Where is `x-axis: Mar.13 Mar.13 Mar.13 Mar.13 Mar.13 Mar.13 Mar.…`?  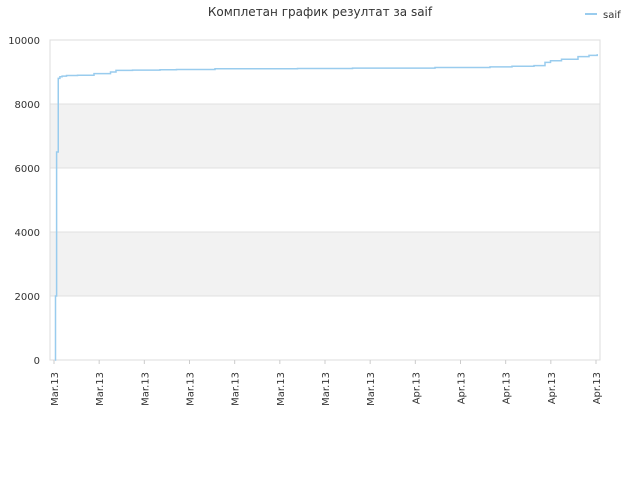 x-axis: Mar.13 Mar.13 Mar.13 Mar.13 Mar.13 Mar.13 Mar.… is located at coordinates (326, 383).